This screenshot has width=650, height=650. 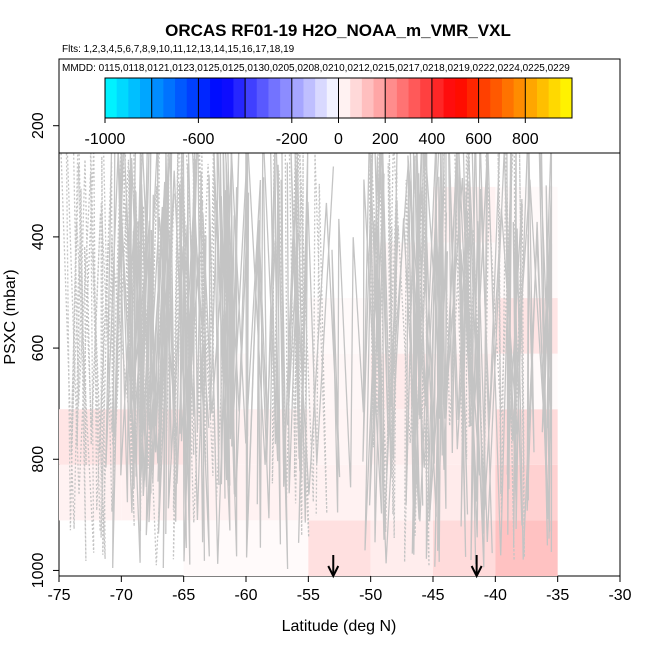 What do you see at coordinates (38, 348) in the screenshot?
I see `y-tick-label: 600` at bounding box center [38, 348].